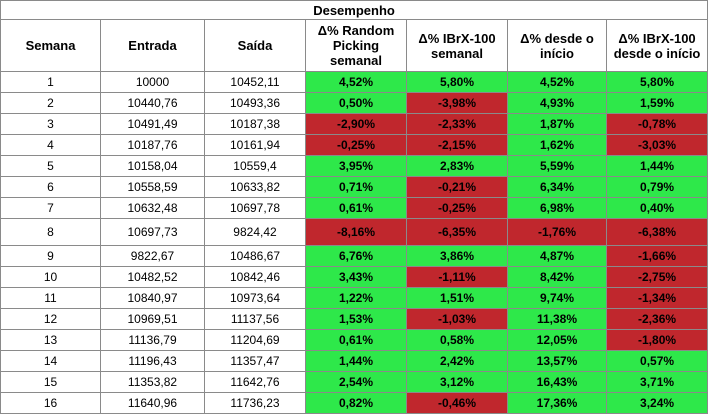 The height and width of the screenshot is (415, 711). Describe the element at coordinates (255, 124) in the screenshot. I see `exit-cell: 10187,38` at that location.